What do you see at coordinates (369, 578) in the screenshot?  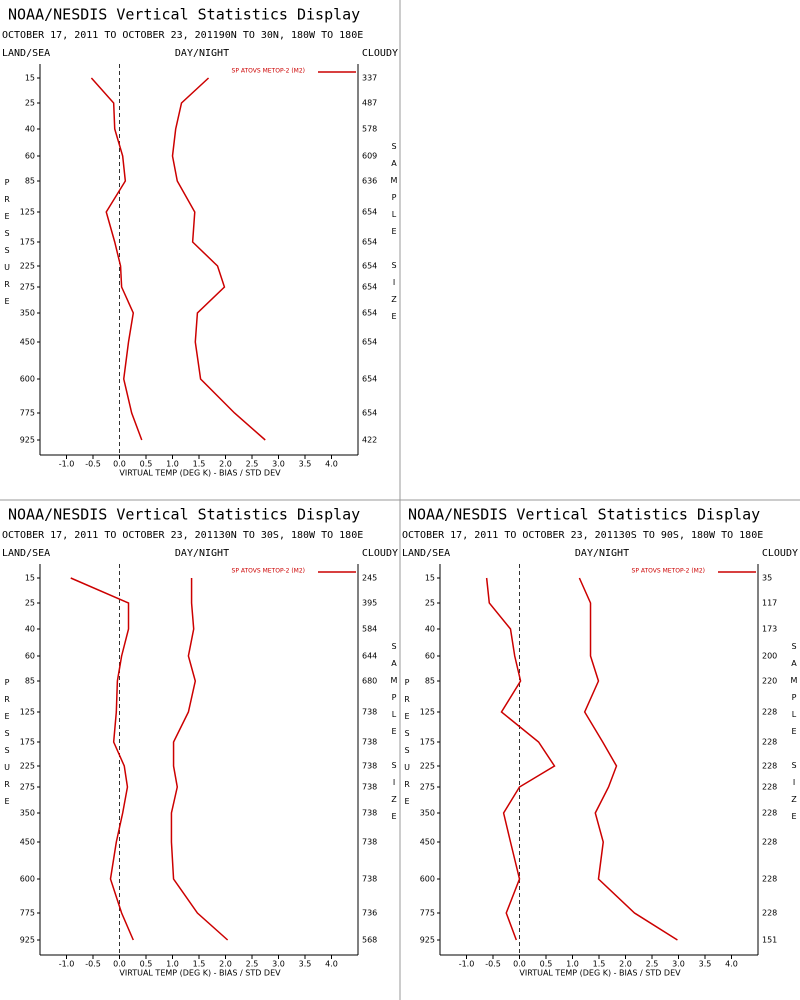 I see `sample-size: 245` at bounding box center [369, 578].